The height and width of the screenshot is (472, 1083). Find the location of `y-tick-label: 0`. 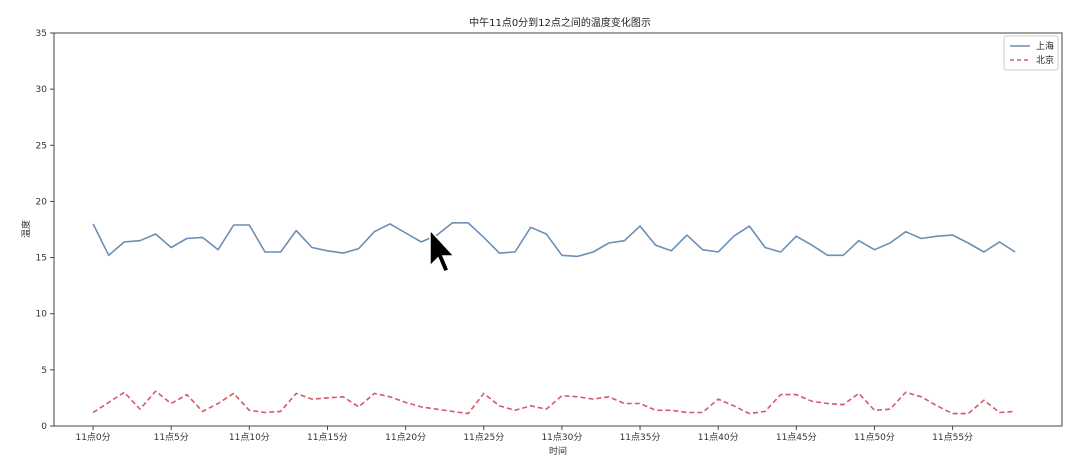

y-tick-label: 0 is located at coordinates (44, 427).